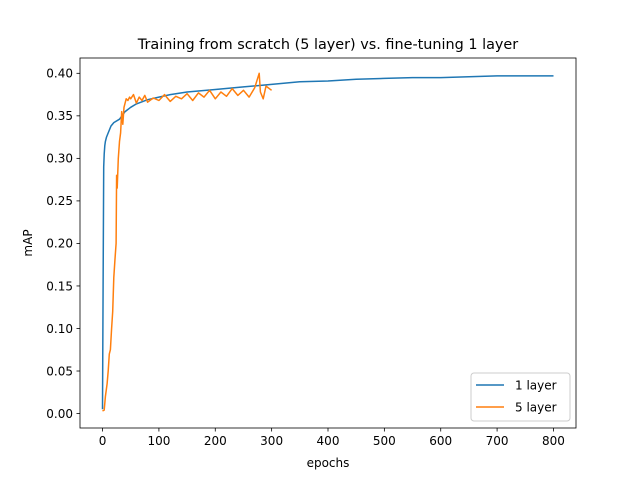 This screenshot has width=640, height=480. I want to click on x-tick-label: 700, so click(497, 441).